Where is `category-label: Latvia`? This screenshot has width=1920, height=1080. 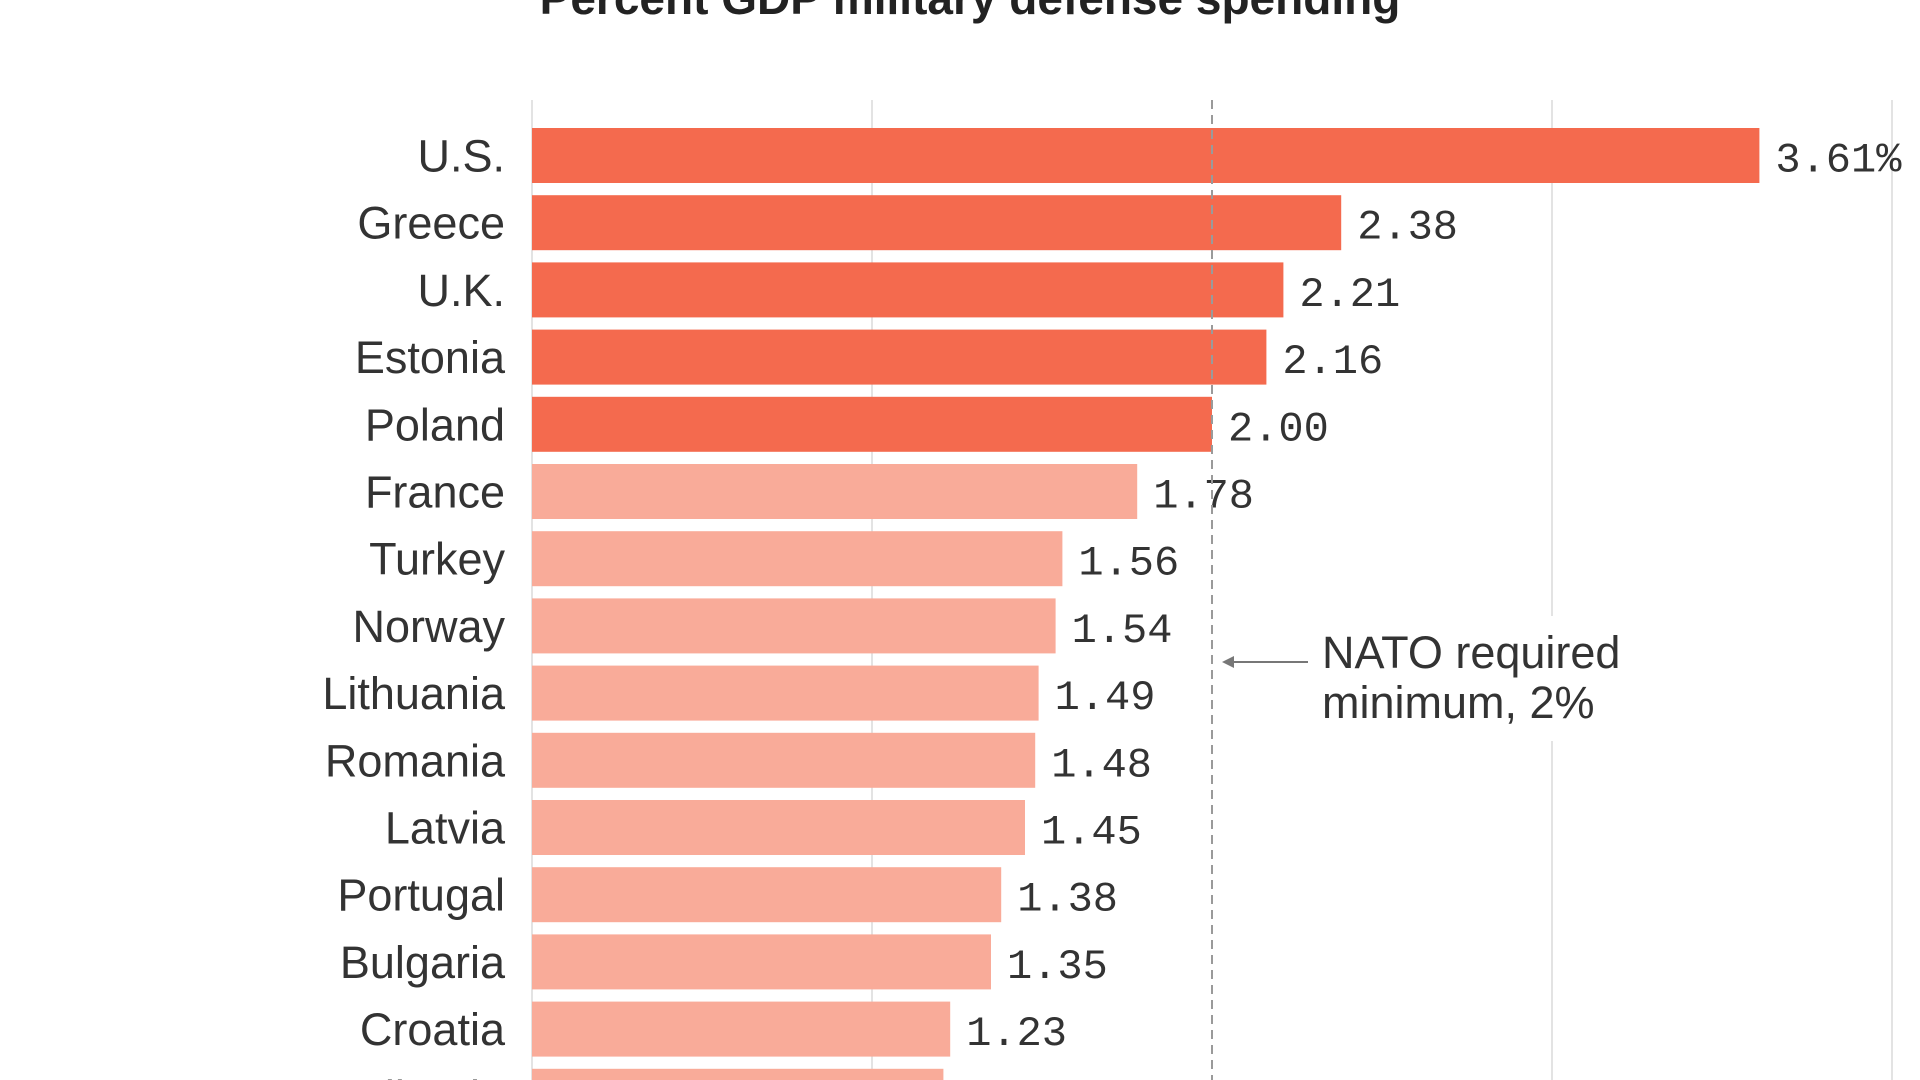 category-label: Latvia is located at coordinates (445, 828).